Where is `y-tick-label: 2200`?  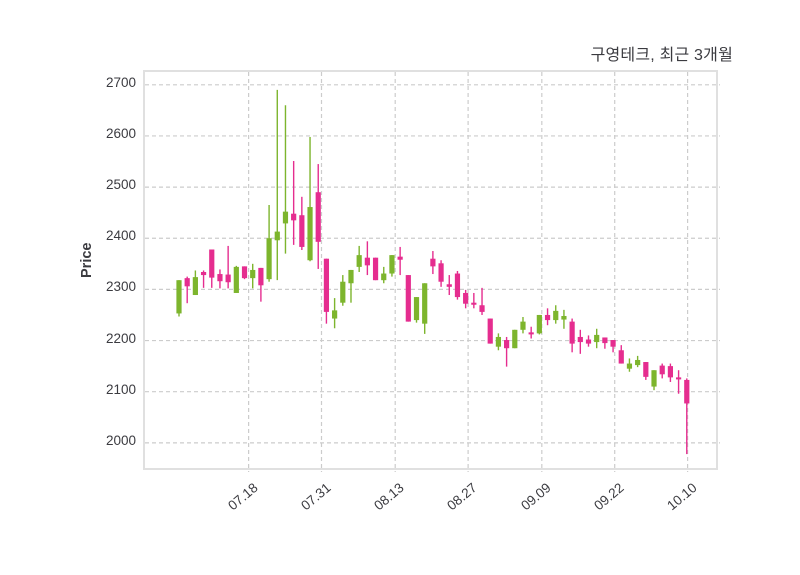 y-tick-label: 2200 is located at coordinates (120, 338).